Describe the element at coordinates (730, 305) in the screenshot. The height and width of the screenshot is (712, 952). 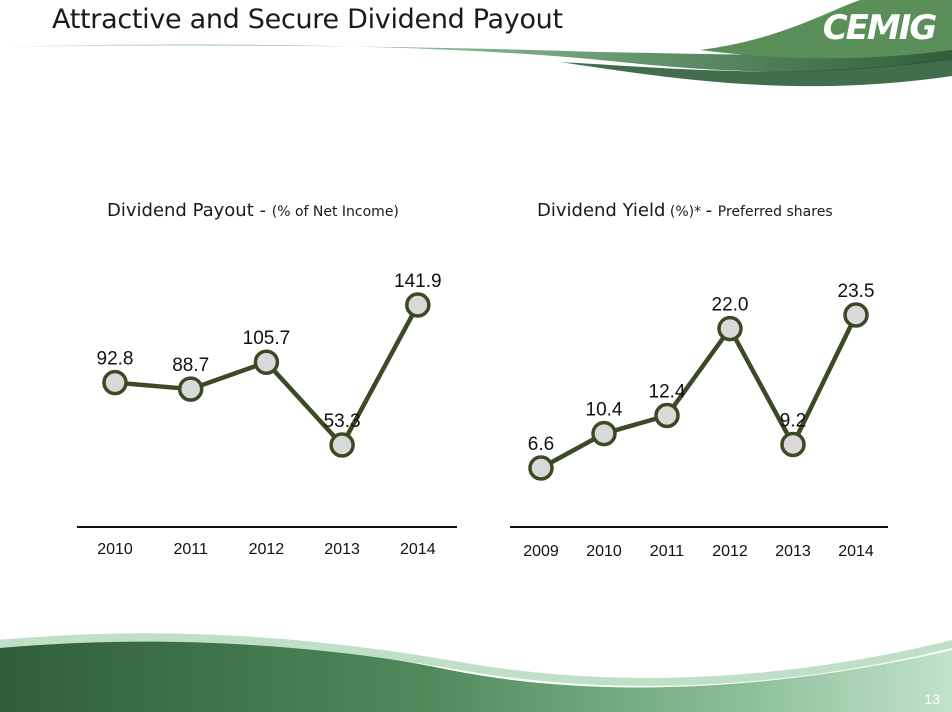
I see `yield-data-label-2012: 22.0` at that location.